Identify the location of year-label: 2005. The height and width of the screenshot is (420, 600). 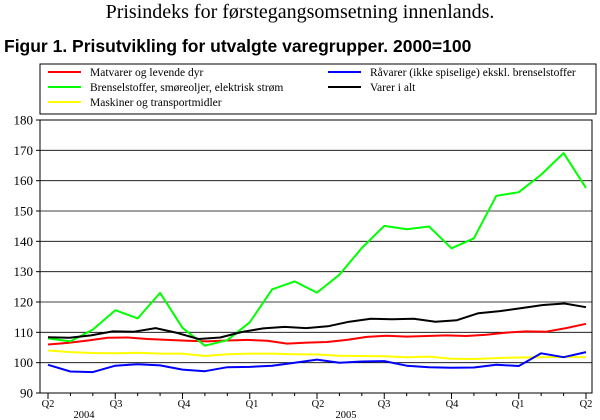
(346, 415).